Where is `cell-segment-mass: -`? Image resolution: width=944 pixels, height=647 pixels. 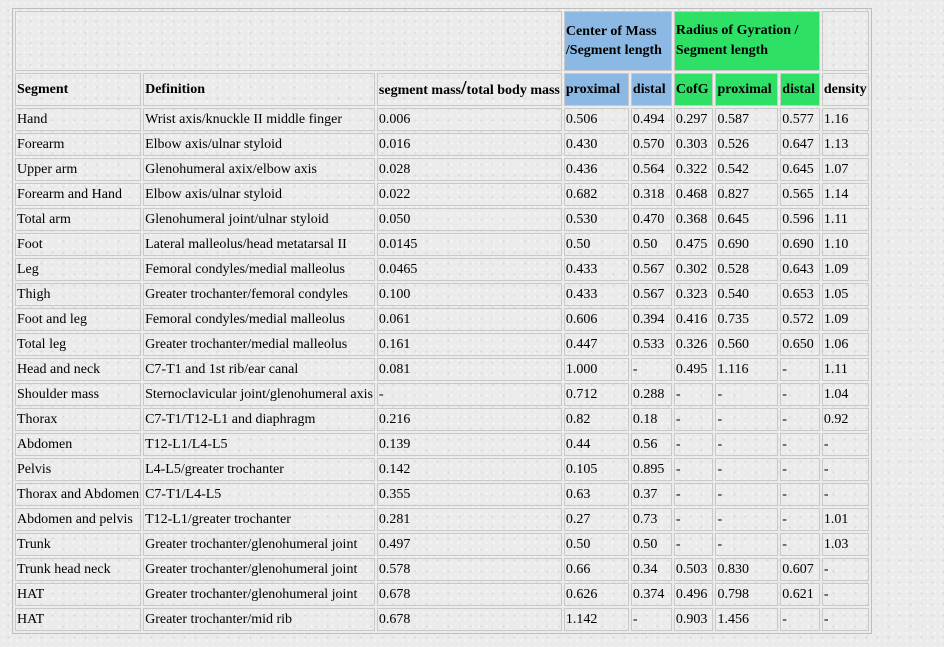
cell-segment-mass: - is located at coordinates (469, 394).